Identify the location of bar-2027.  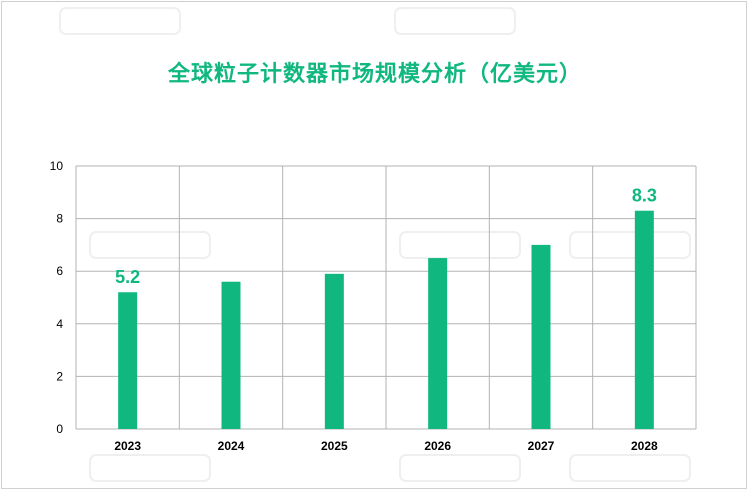
(541, 336).